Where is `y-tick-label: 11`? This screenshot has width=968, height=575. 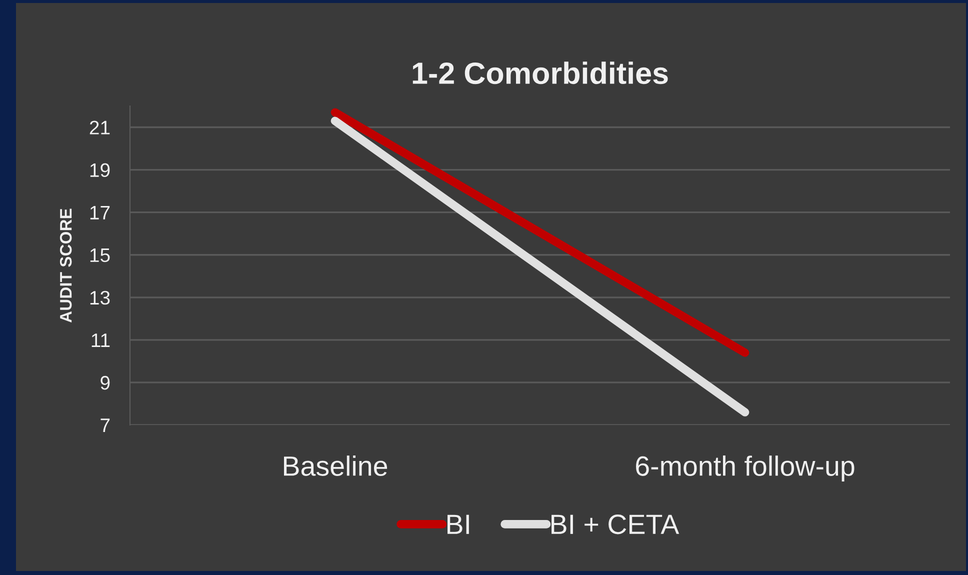 y-tick-label: 11 is located at coordinates (101, 340).